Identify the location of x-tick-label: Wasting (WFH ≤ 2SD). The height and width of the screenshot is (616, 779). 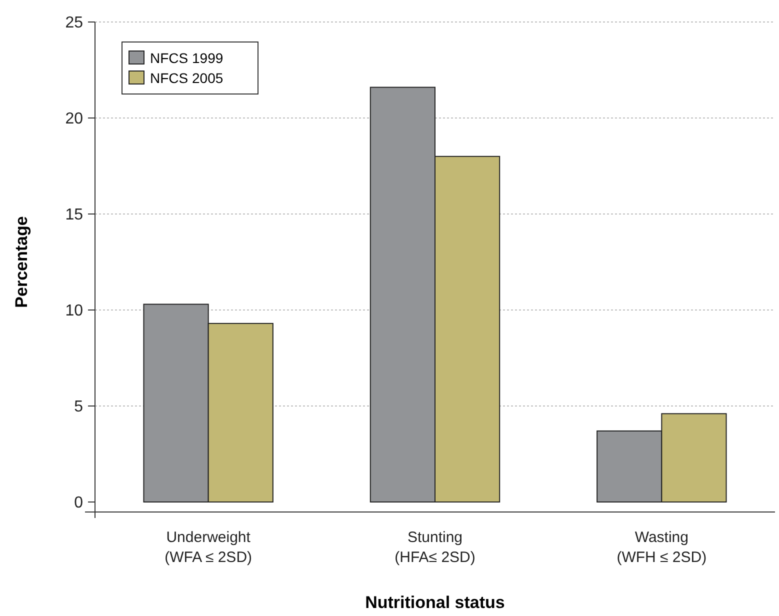
(661, 547).